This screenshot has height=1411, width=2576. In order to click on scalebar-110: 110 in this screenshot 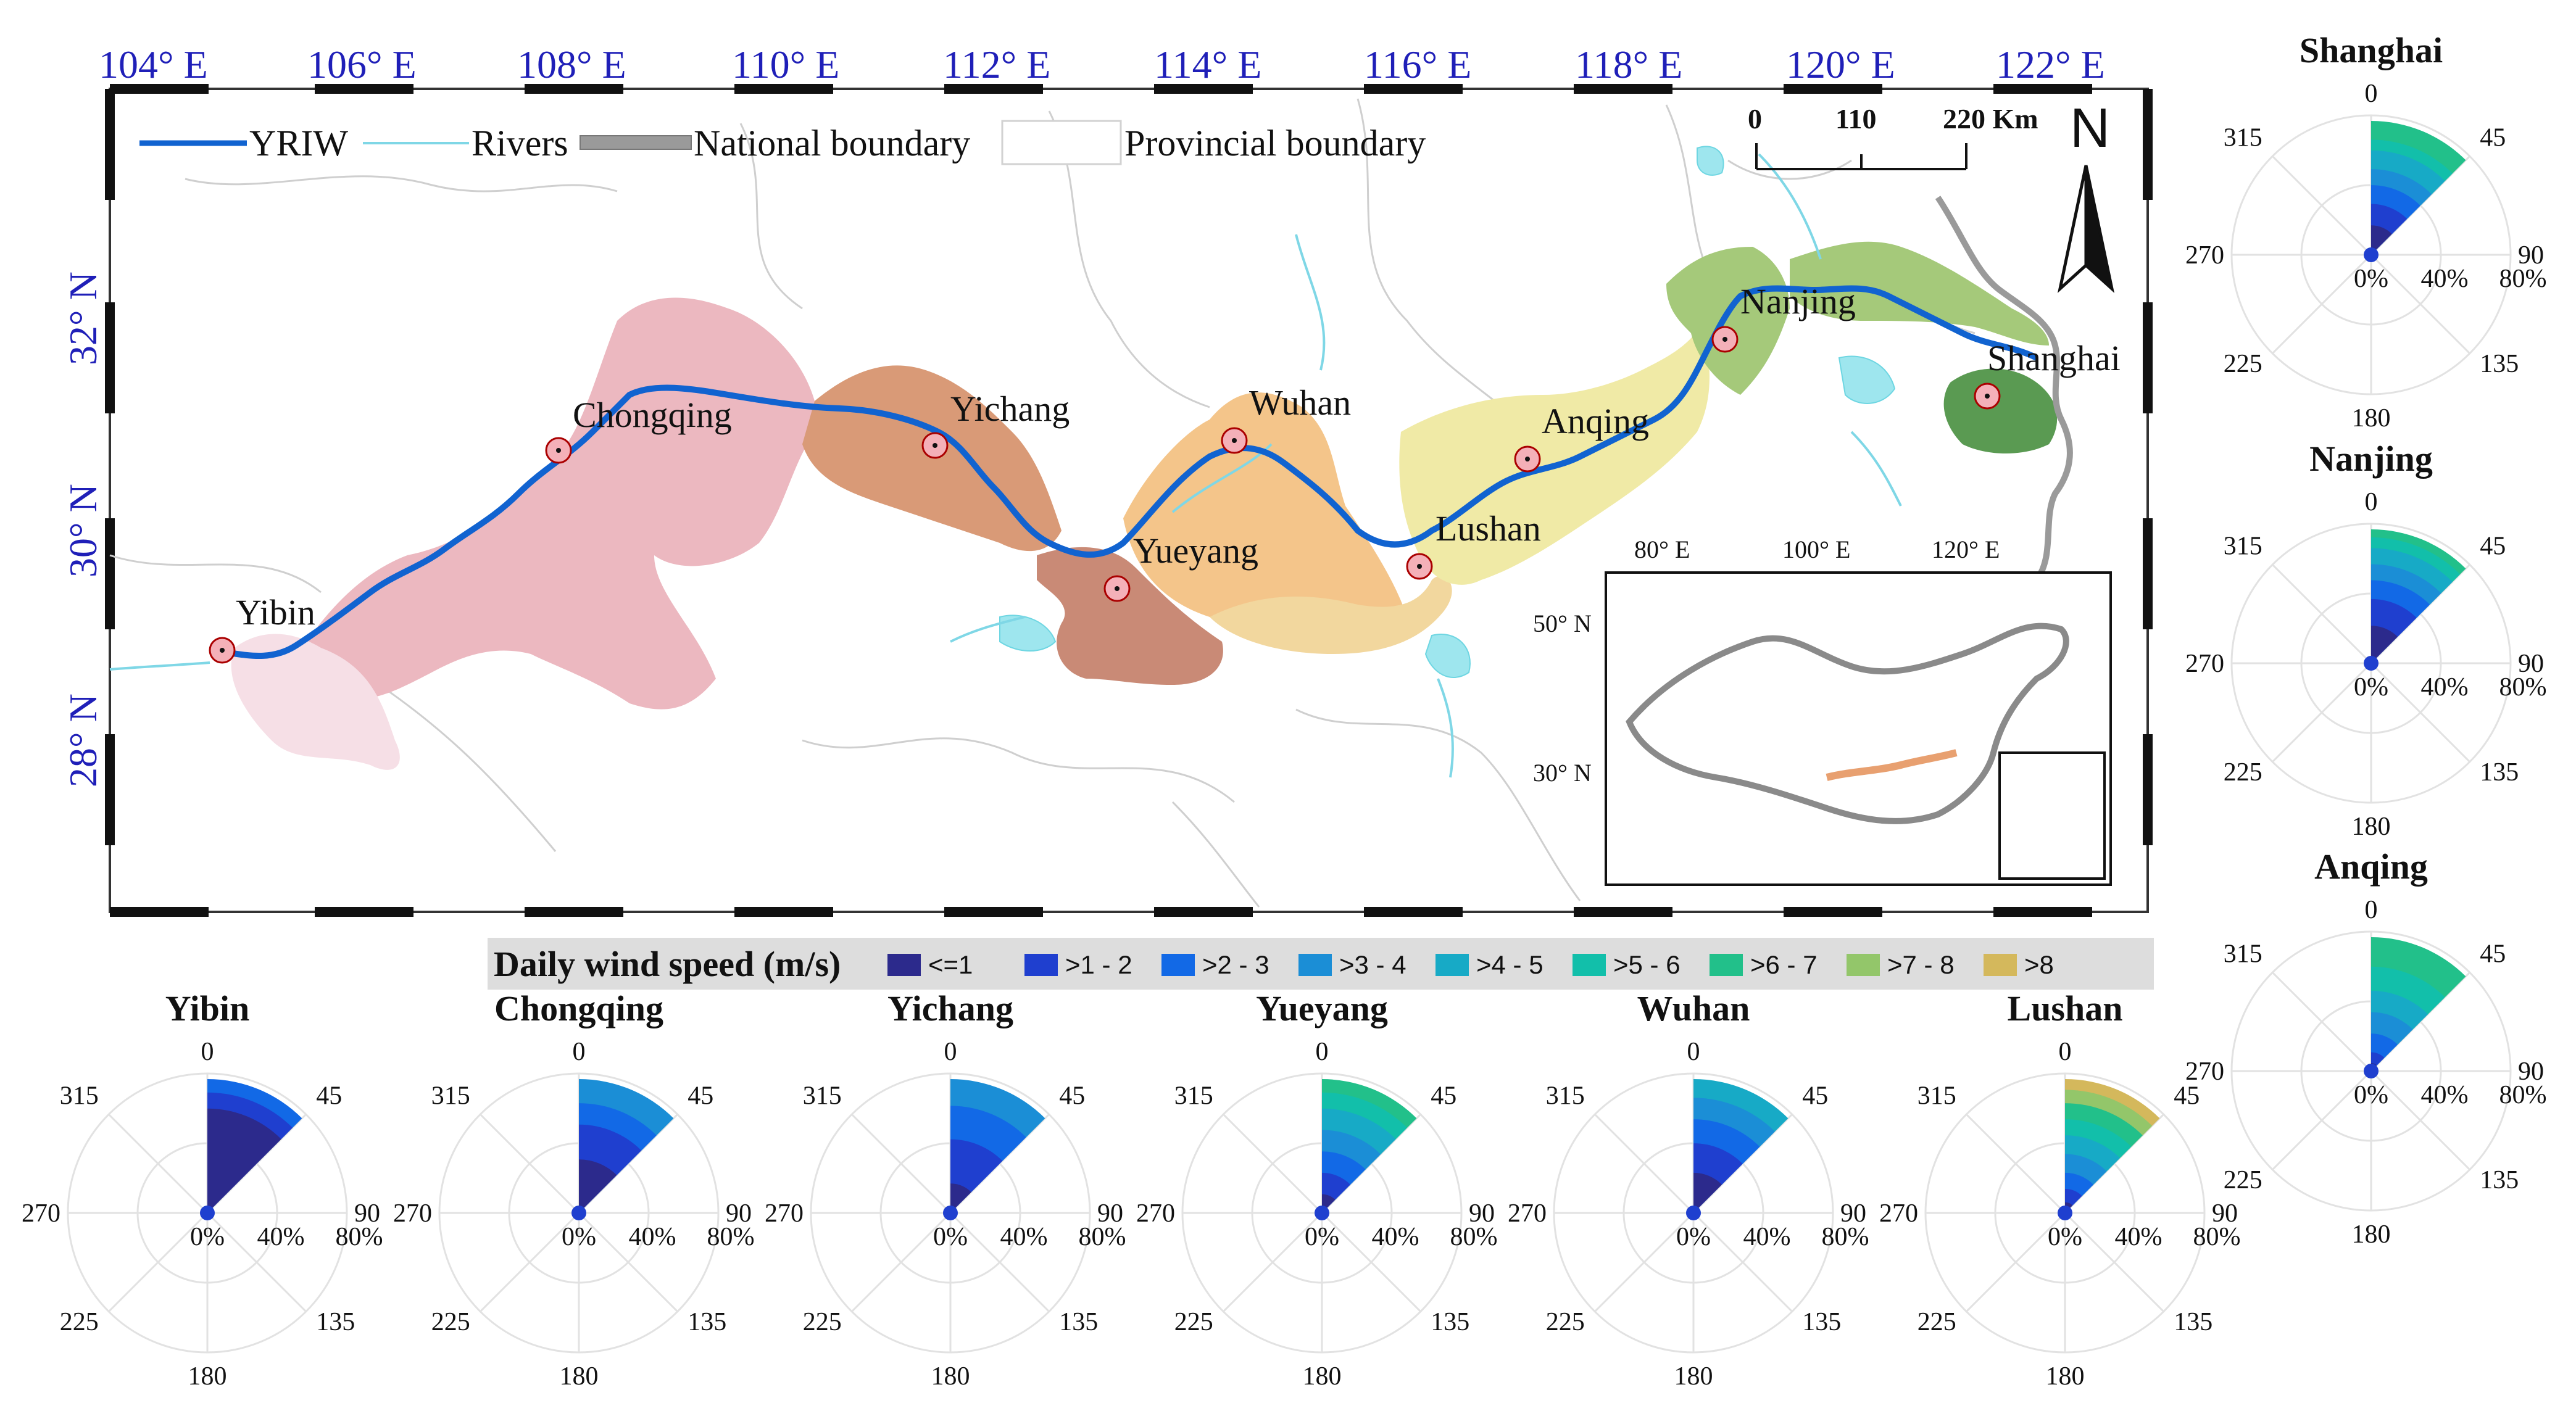, I will do `click(1856, 118)`.